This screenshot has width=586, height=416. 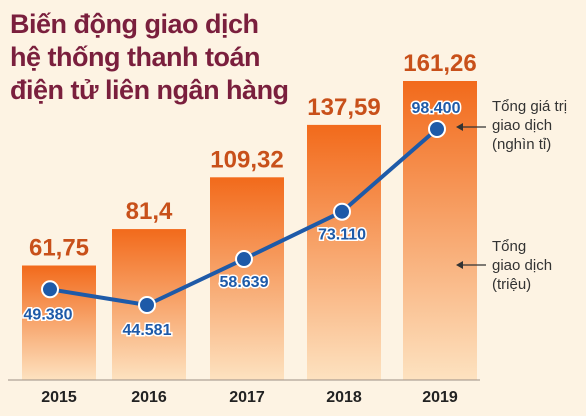 I want to click on bar-legend-line-2: giao dịch, so click(x=522, y=265).